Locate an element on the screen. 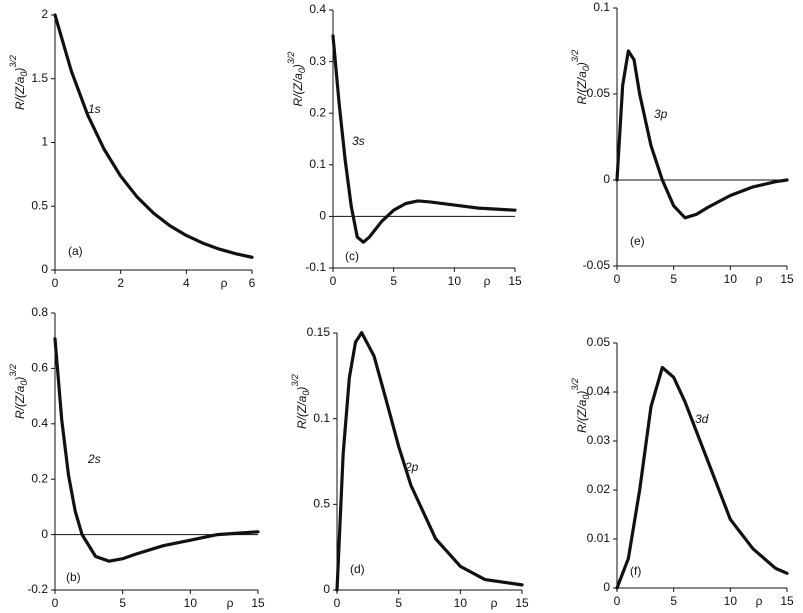 This screenshot has width=803, height=613. y-tick-label: -0.2 is located at coordinates (37, 589).